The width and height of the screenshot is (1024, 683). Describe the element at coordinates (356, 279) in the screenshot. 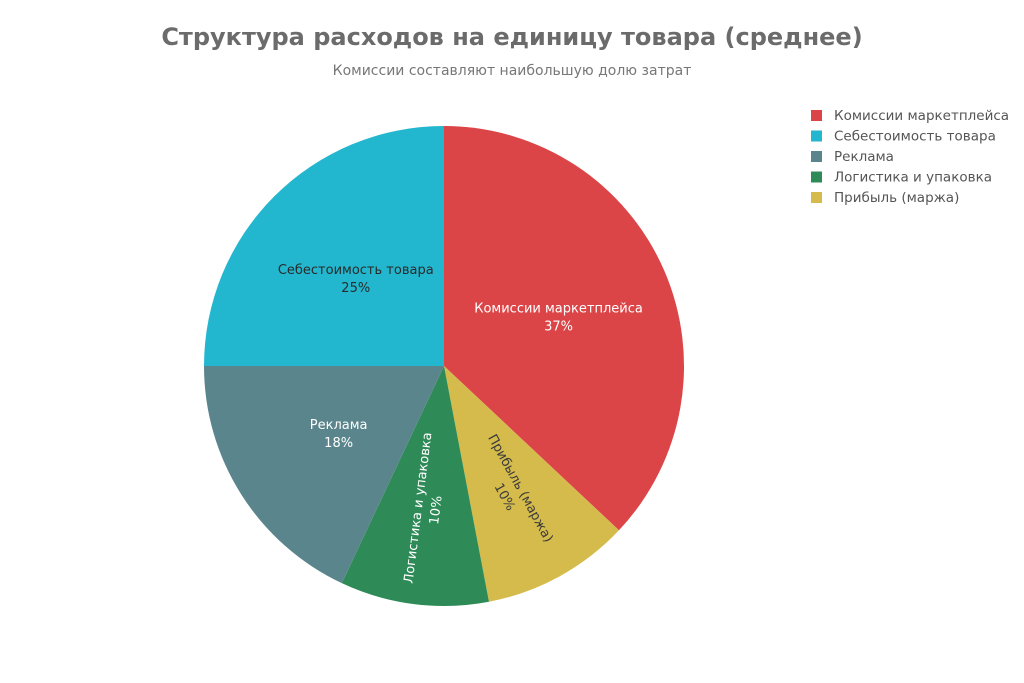

I see `pie-label-себестоимость-товара: Себестоимость товара 25%` at that location.